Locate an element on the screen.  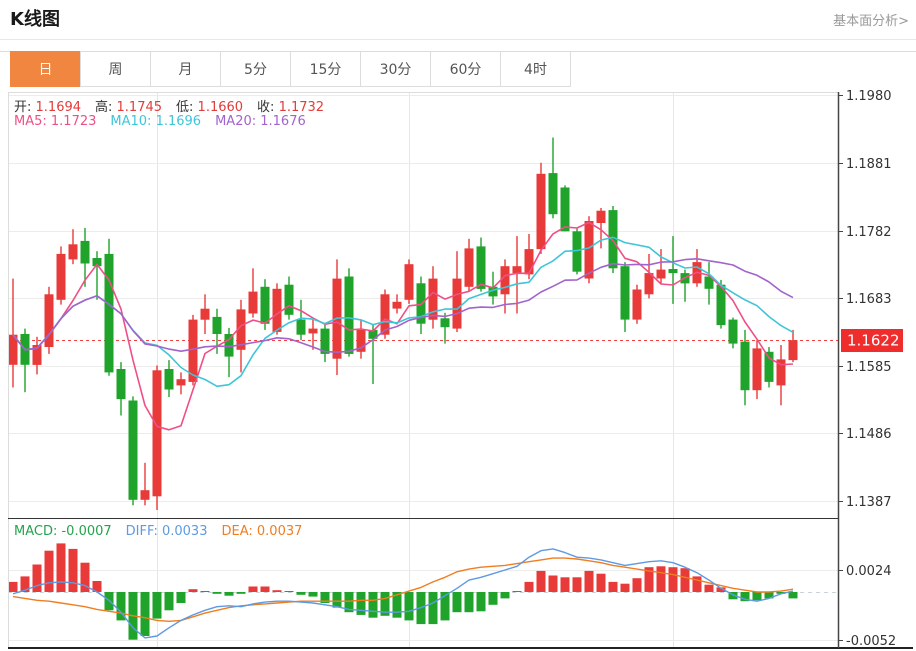
tab-30分: 30分 is located at coordinates (395, 69).